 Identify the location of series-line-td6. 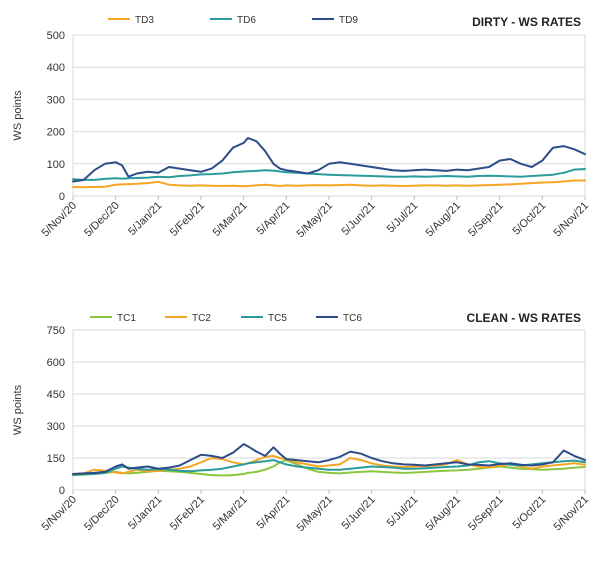
(329, 174).